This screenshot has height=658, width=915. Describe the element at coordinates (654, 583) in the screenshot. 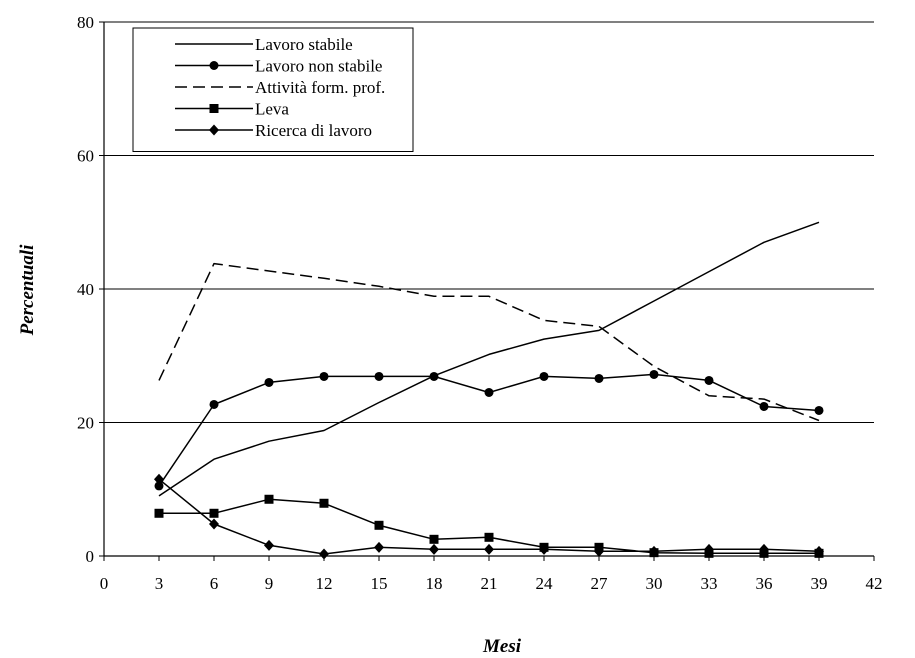

I see `x-tick-label: 30` at that location.